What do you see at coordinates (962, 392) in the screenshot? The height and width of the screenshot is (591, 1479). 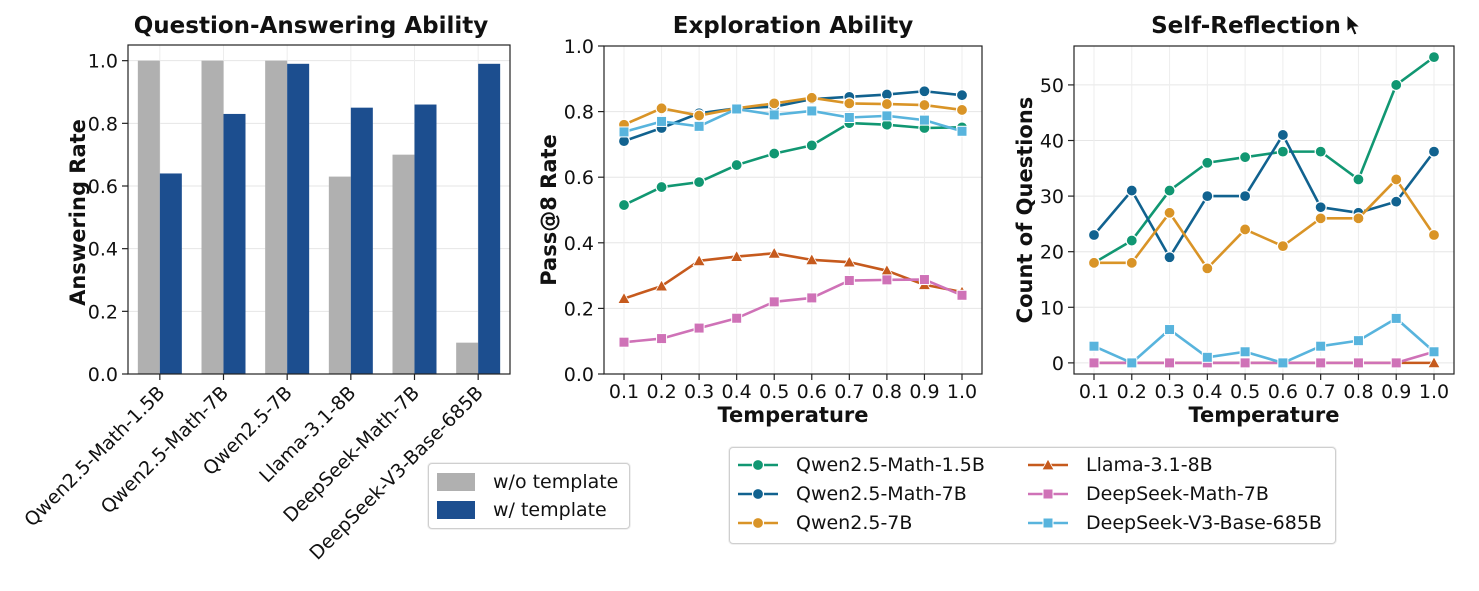 I see `exploration-chart-xtick-label: 1.0` at bounding box center [962, 392].